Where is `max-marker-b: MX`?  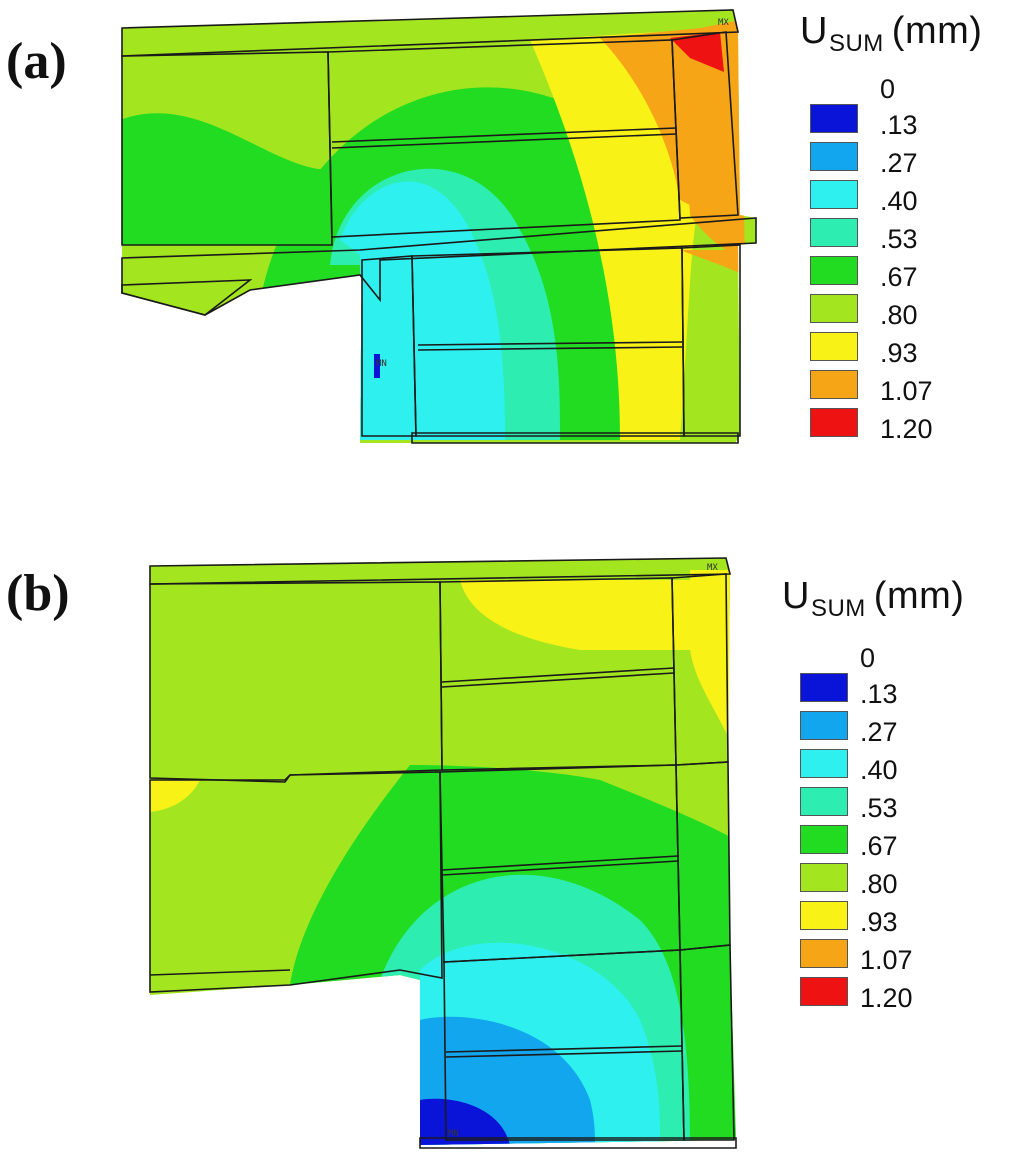
max-marker-b: MX is located at coordinates (712, 568).